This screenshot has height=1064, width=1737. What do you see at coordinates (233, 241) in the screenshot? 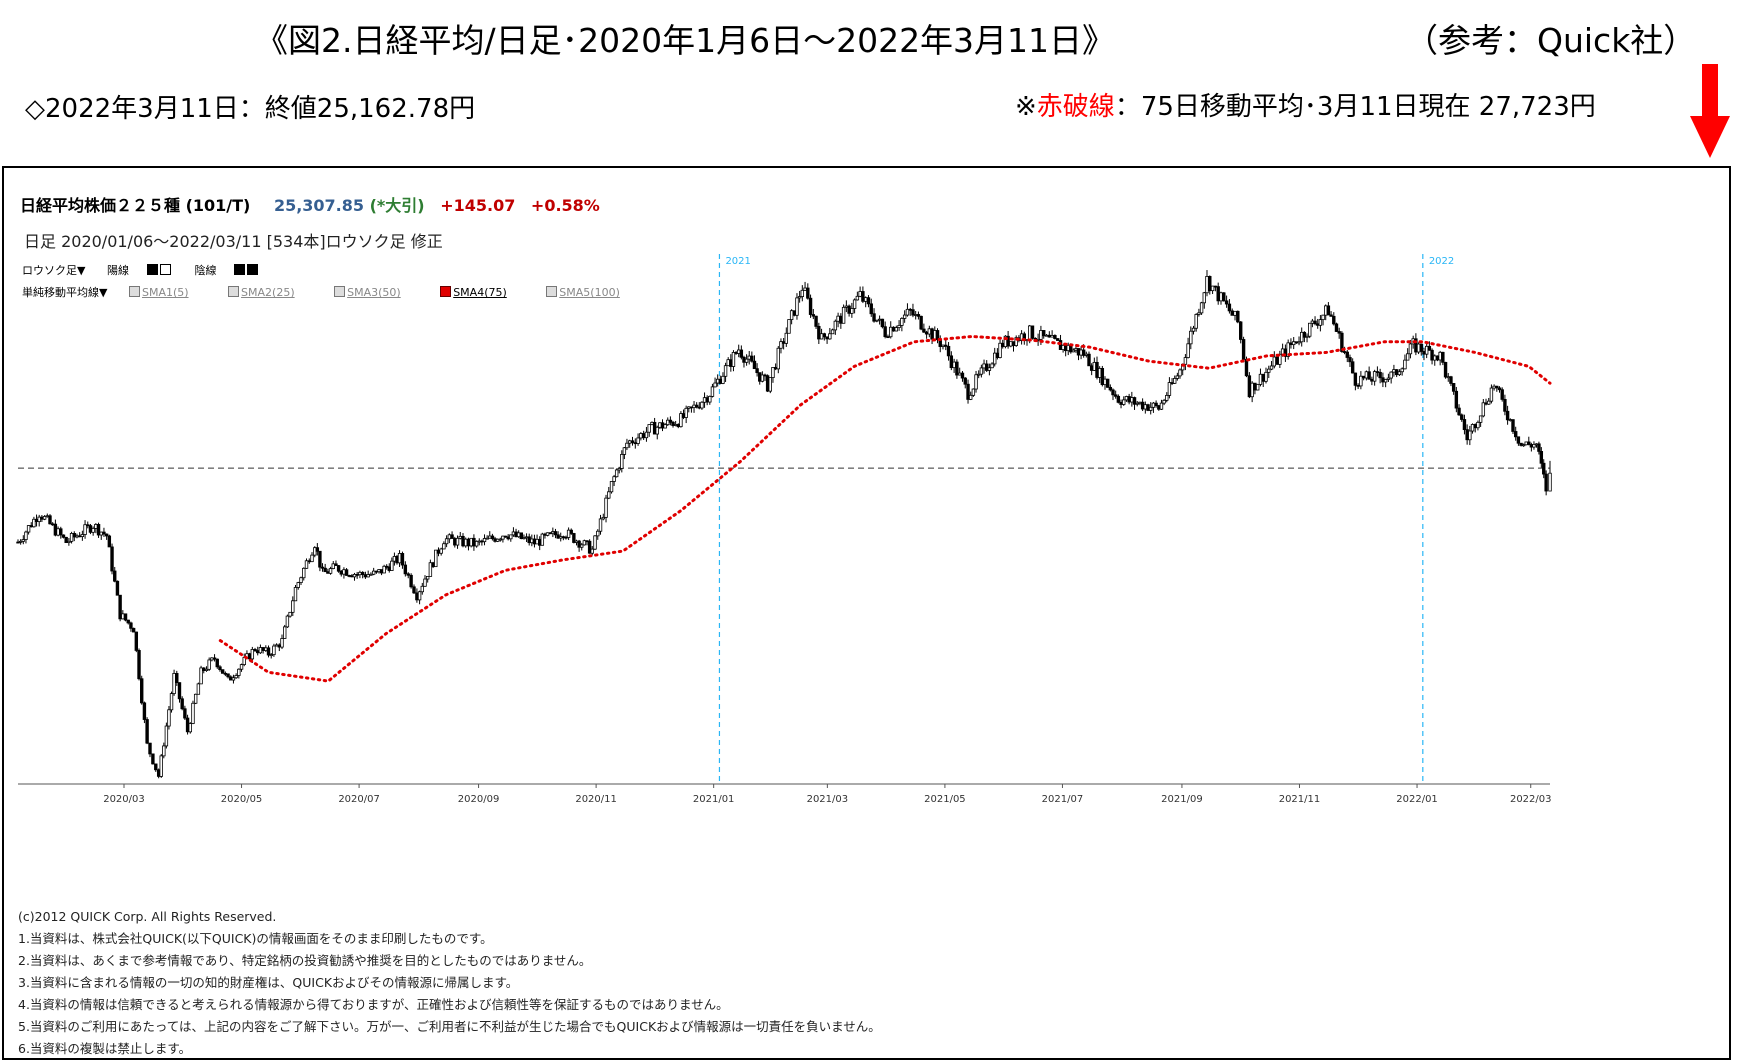
I see `chart-period: 日足 2020/01/06～2022/03/11 [534本]ロウソク足 修正` at bounding box center [233, 241].